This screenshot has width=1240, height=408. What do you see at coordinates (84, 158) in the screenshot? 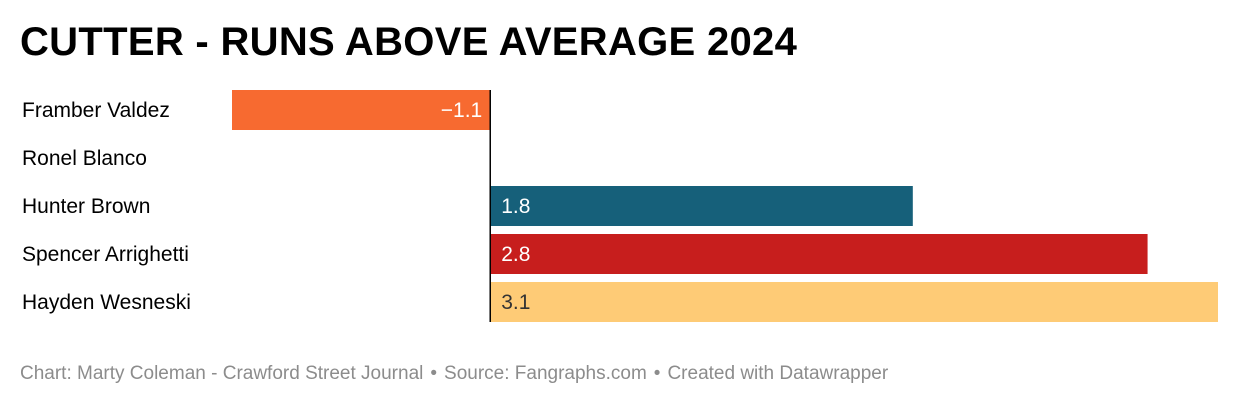
I see `category-label: Ronel Blanco` at bounding box center [84, 158].